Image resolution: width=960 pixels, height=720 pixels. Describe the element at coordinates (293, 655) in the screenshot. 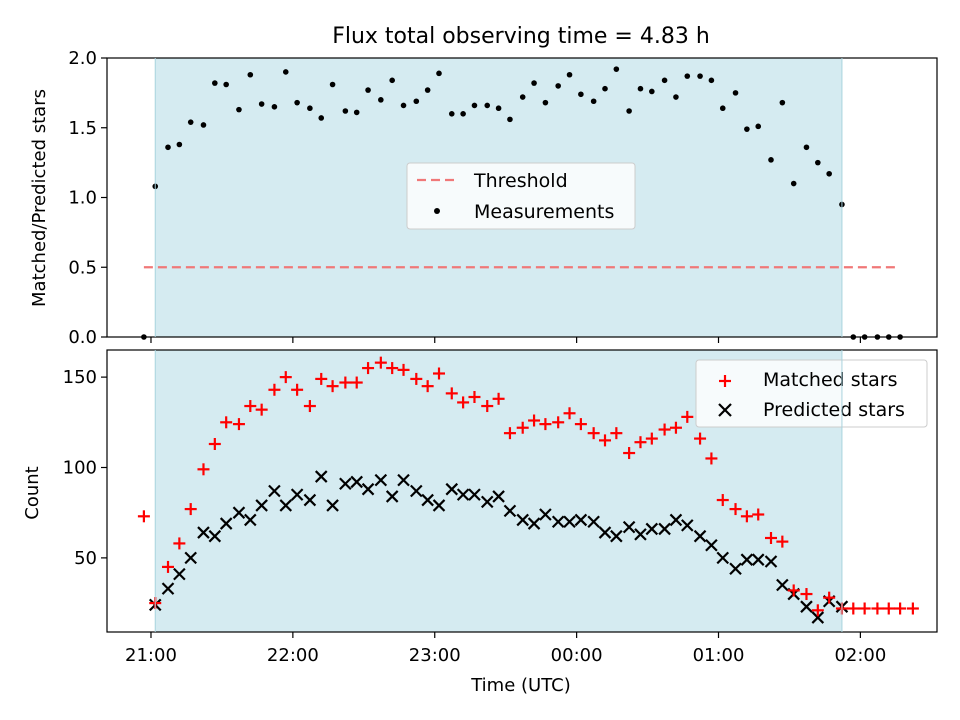

I see `counts-x-tick-label: 22:00` at that location.